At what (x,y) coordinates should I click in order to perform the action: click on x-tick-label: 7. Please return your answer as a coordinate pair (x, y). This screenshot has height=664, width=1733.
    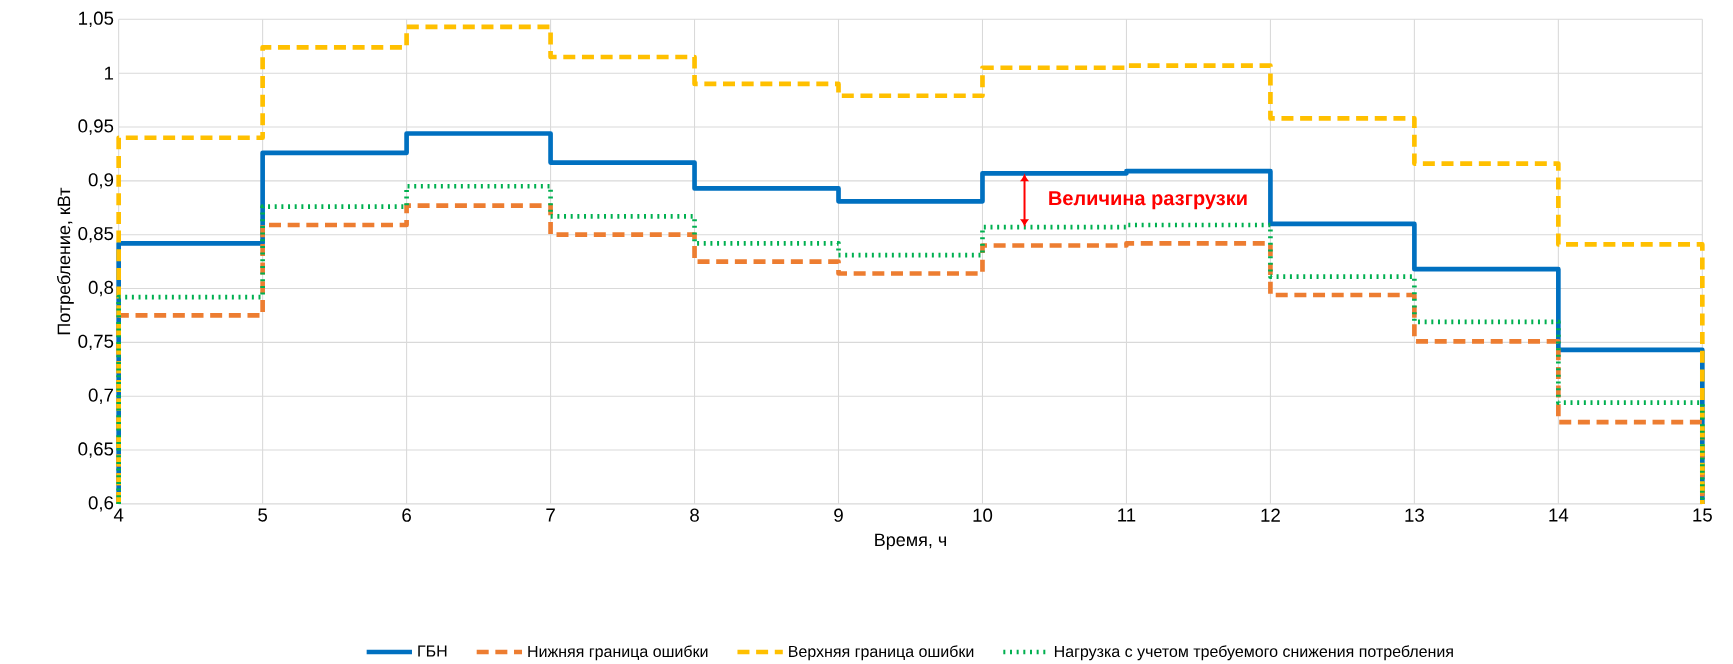
    Looking at the image, I should click on (550, 515).